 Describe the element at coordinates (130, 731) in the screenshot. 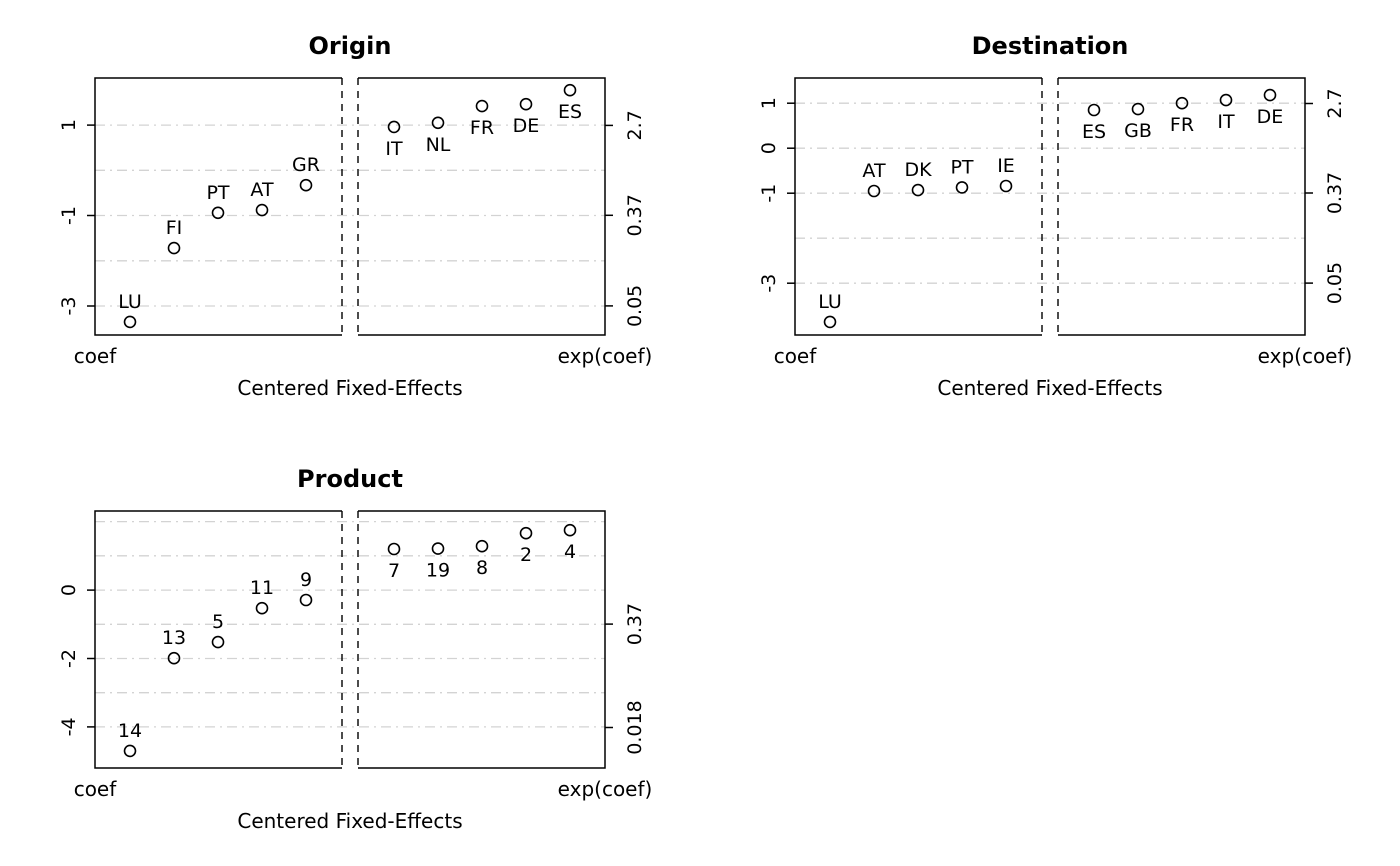

I see `point-label: 14` at that location.